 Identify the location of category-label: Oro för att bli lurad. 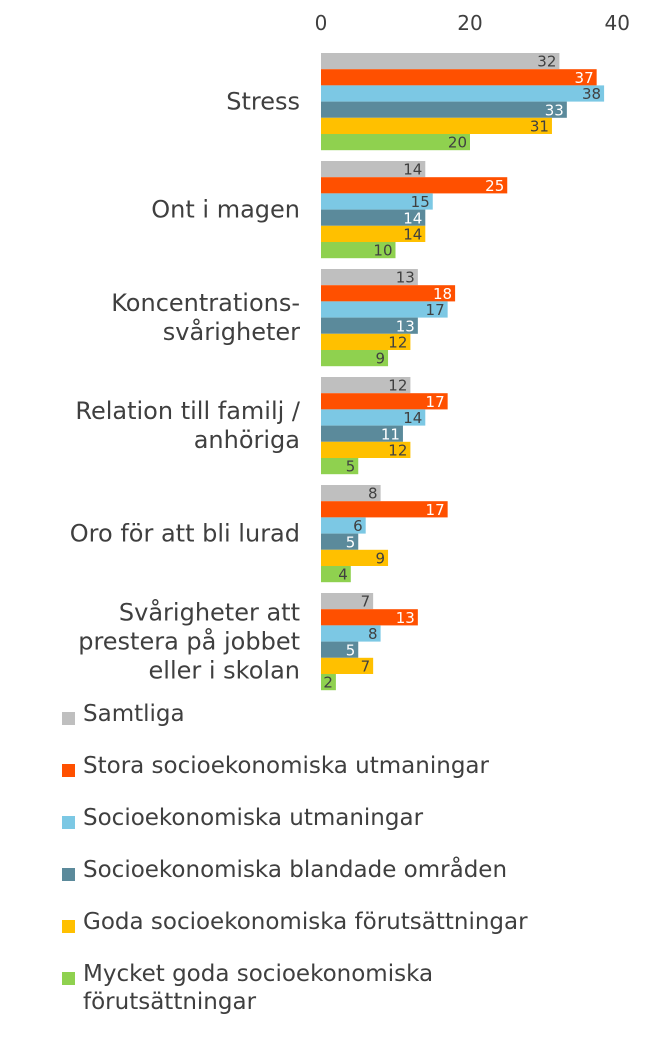
(185, 534).